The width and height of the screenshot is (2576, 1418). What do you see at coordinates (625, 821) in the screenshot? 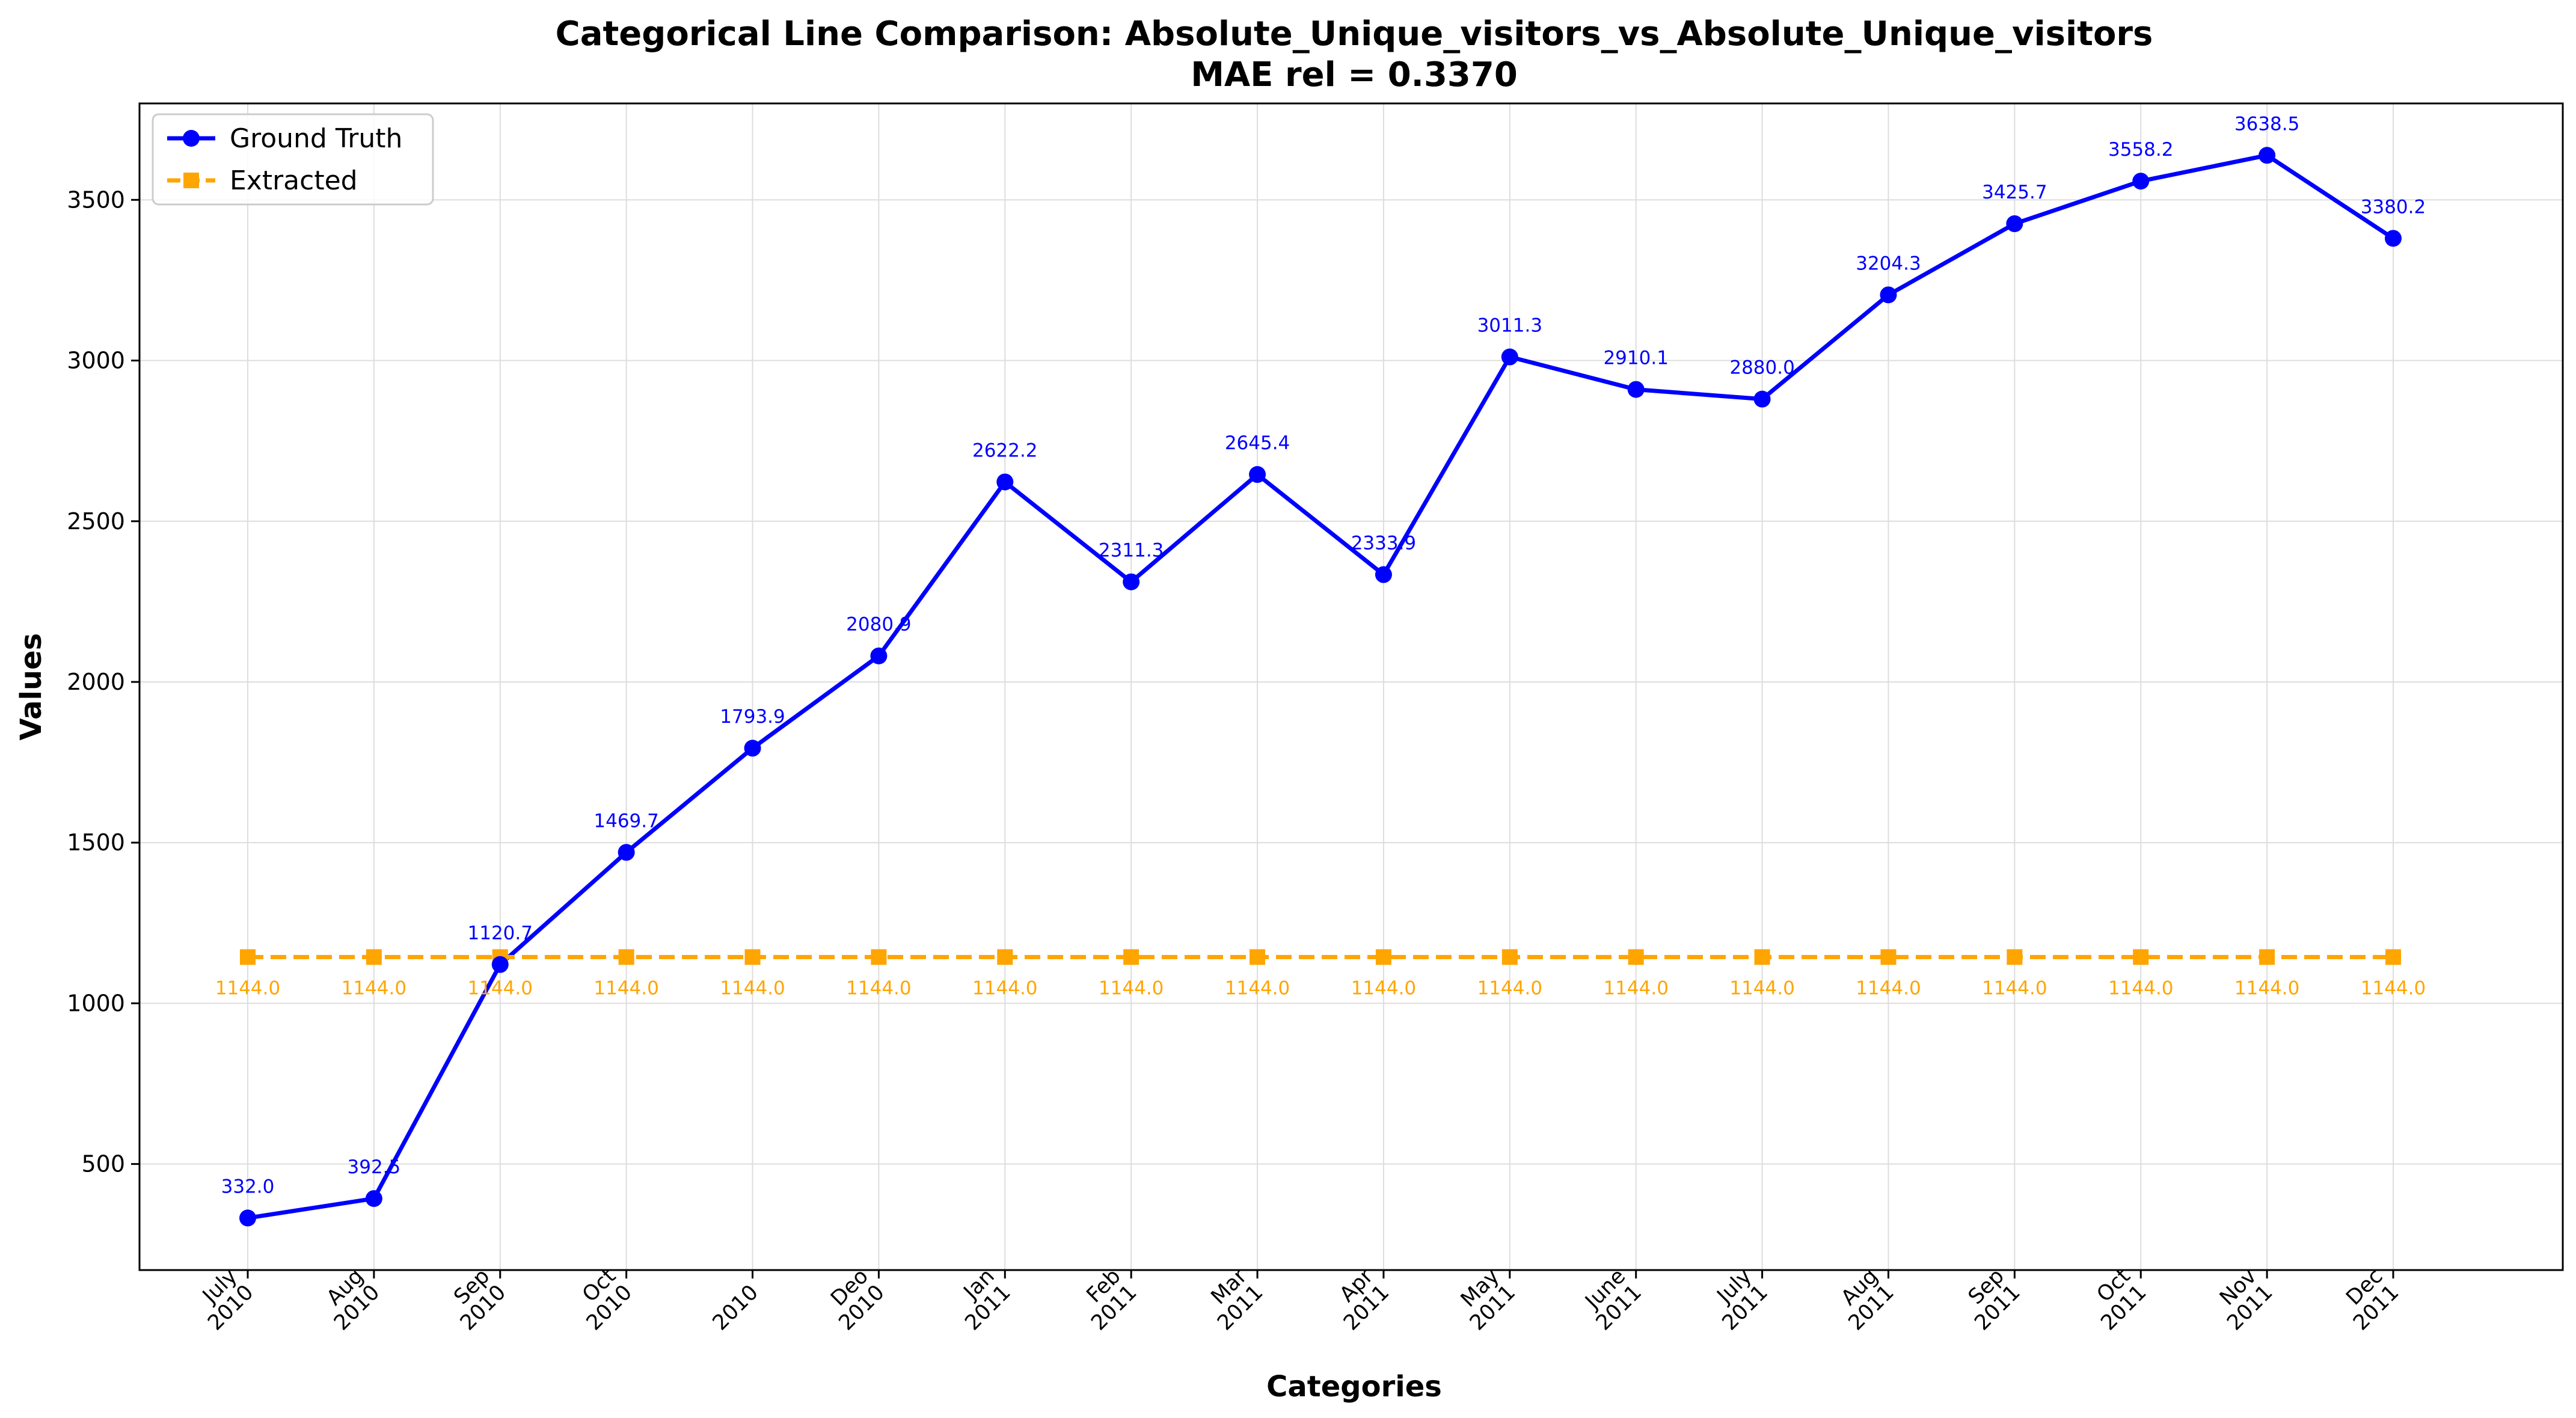
I see `data-label: 1469.7` at bounding box center [625, 821].